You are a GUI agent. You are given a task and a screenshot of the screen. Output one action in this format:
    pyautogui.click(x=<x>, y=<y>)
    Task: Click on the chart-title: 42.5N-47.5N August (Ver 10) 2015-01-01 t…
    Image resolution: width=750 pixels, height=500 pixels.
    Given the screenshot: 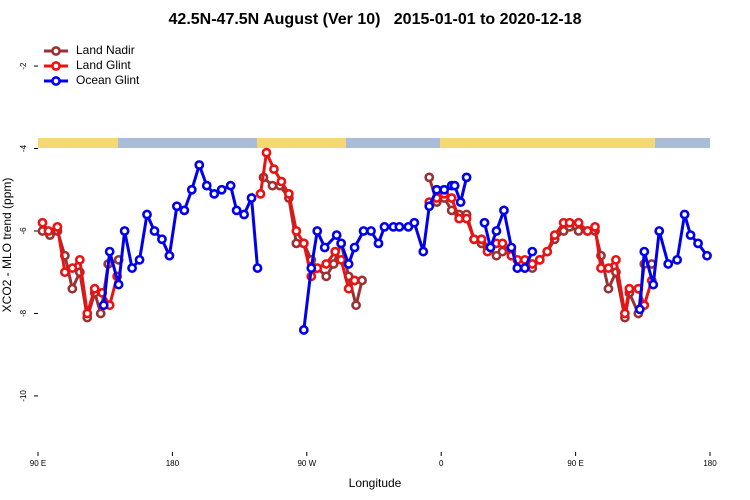 What is the action you would take?
    pyautogui.click(x=375, y=19)
    